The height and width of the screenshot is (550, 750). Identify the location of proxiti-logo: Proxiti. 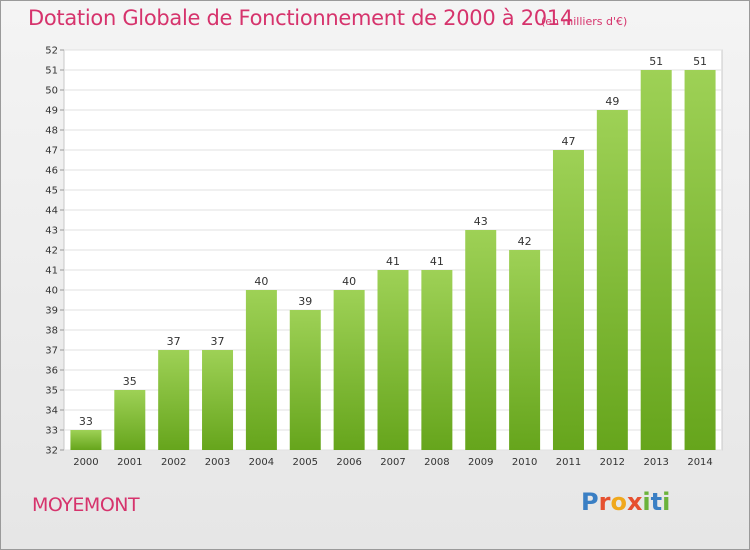
(625, 502).